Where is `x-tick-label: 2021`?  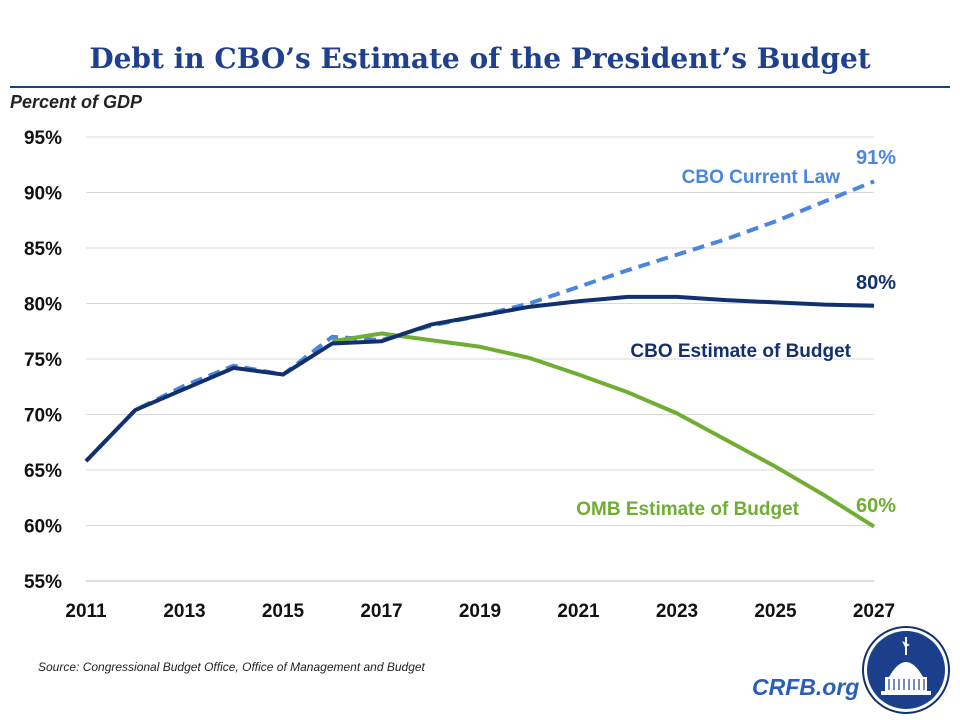 x-tick-label: 2021 is located at coordinates (578, 611).